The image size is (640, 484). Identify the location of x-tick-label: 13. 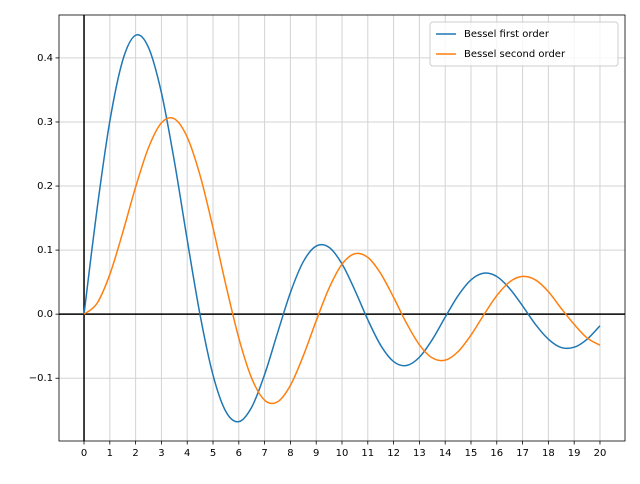
(419, 453).